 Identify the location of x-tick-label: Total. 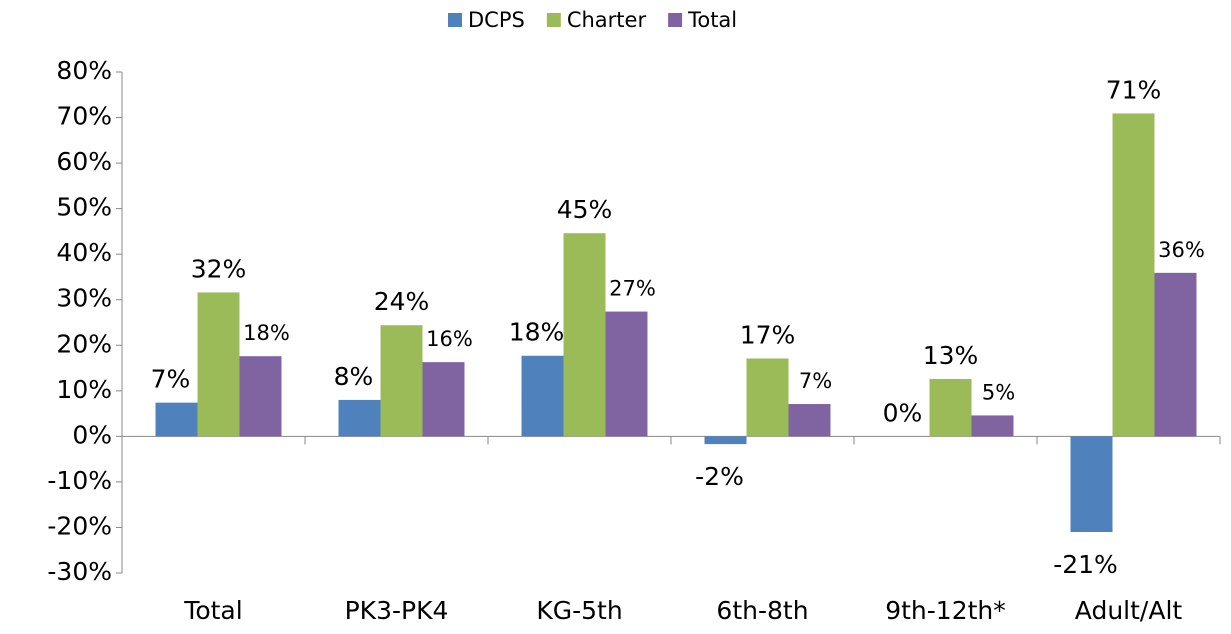
(212, 610).